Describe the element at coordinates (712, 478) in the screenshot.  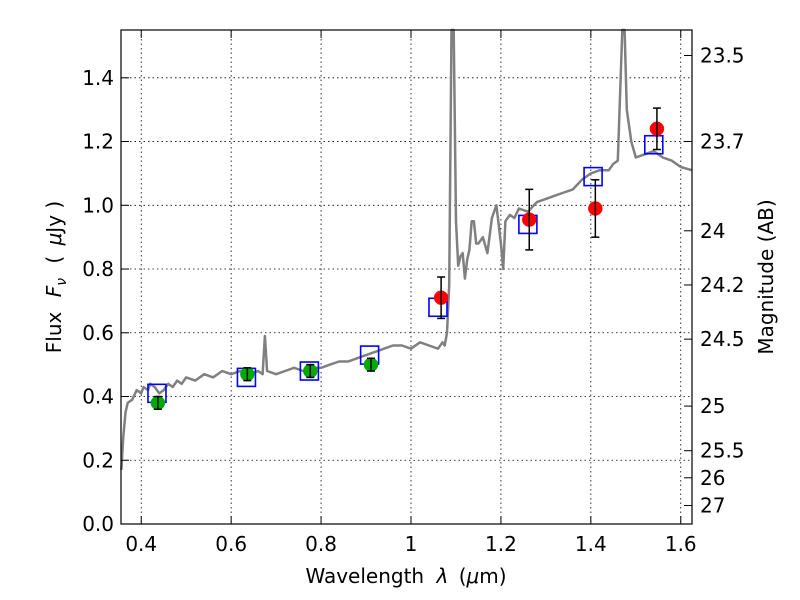
I see `y2-tick-label: 26` at that location.